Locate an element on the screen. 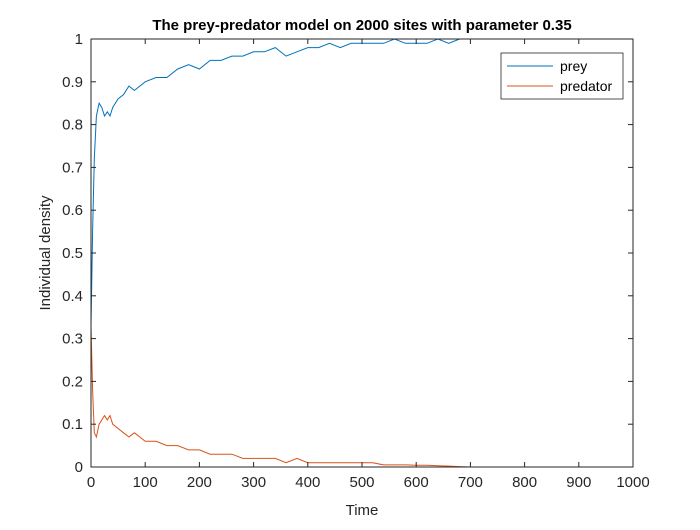 This screenshot has height=530, width=700. y-tick-label: 0.6 is located at coordinates (72, 210).